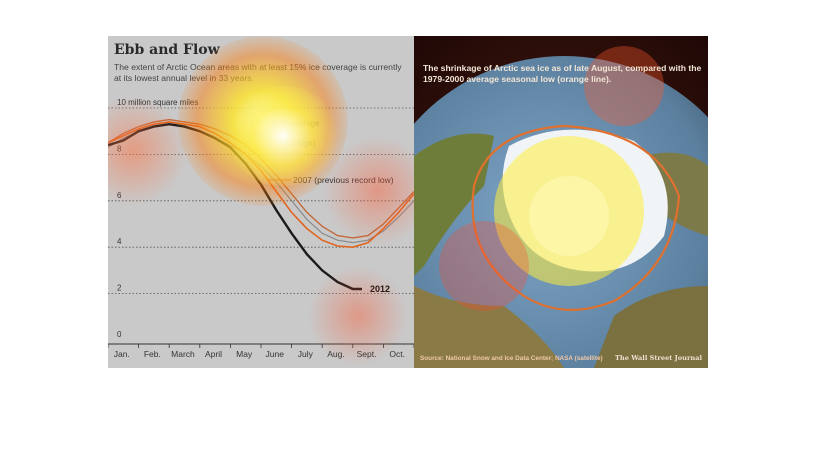 Image resolution: width=816 pixels, height=462 pixels. Describe the element at coordinates (380, 289) in the screenshot. I see `series-label-2012: 2012` at that location.